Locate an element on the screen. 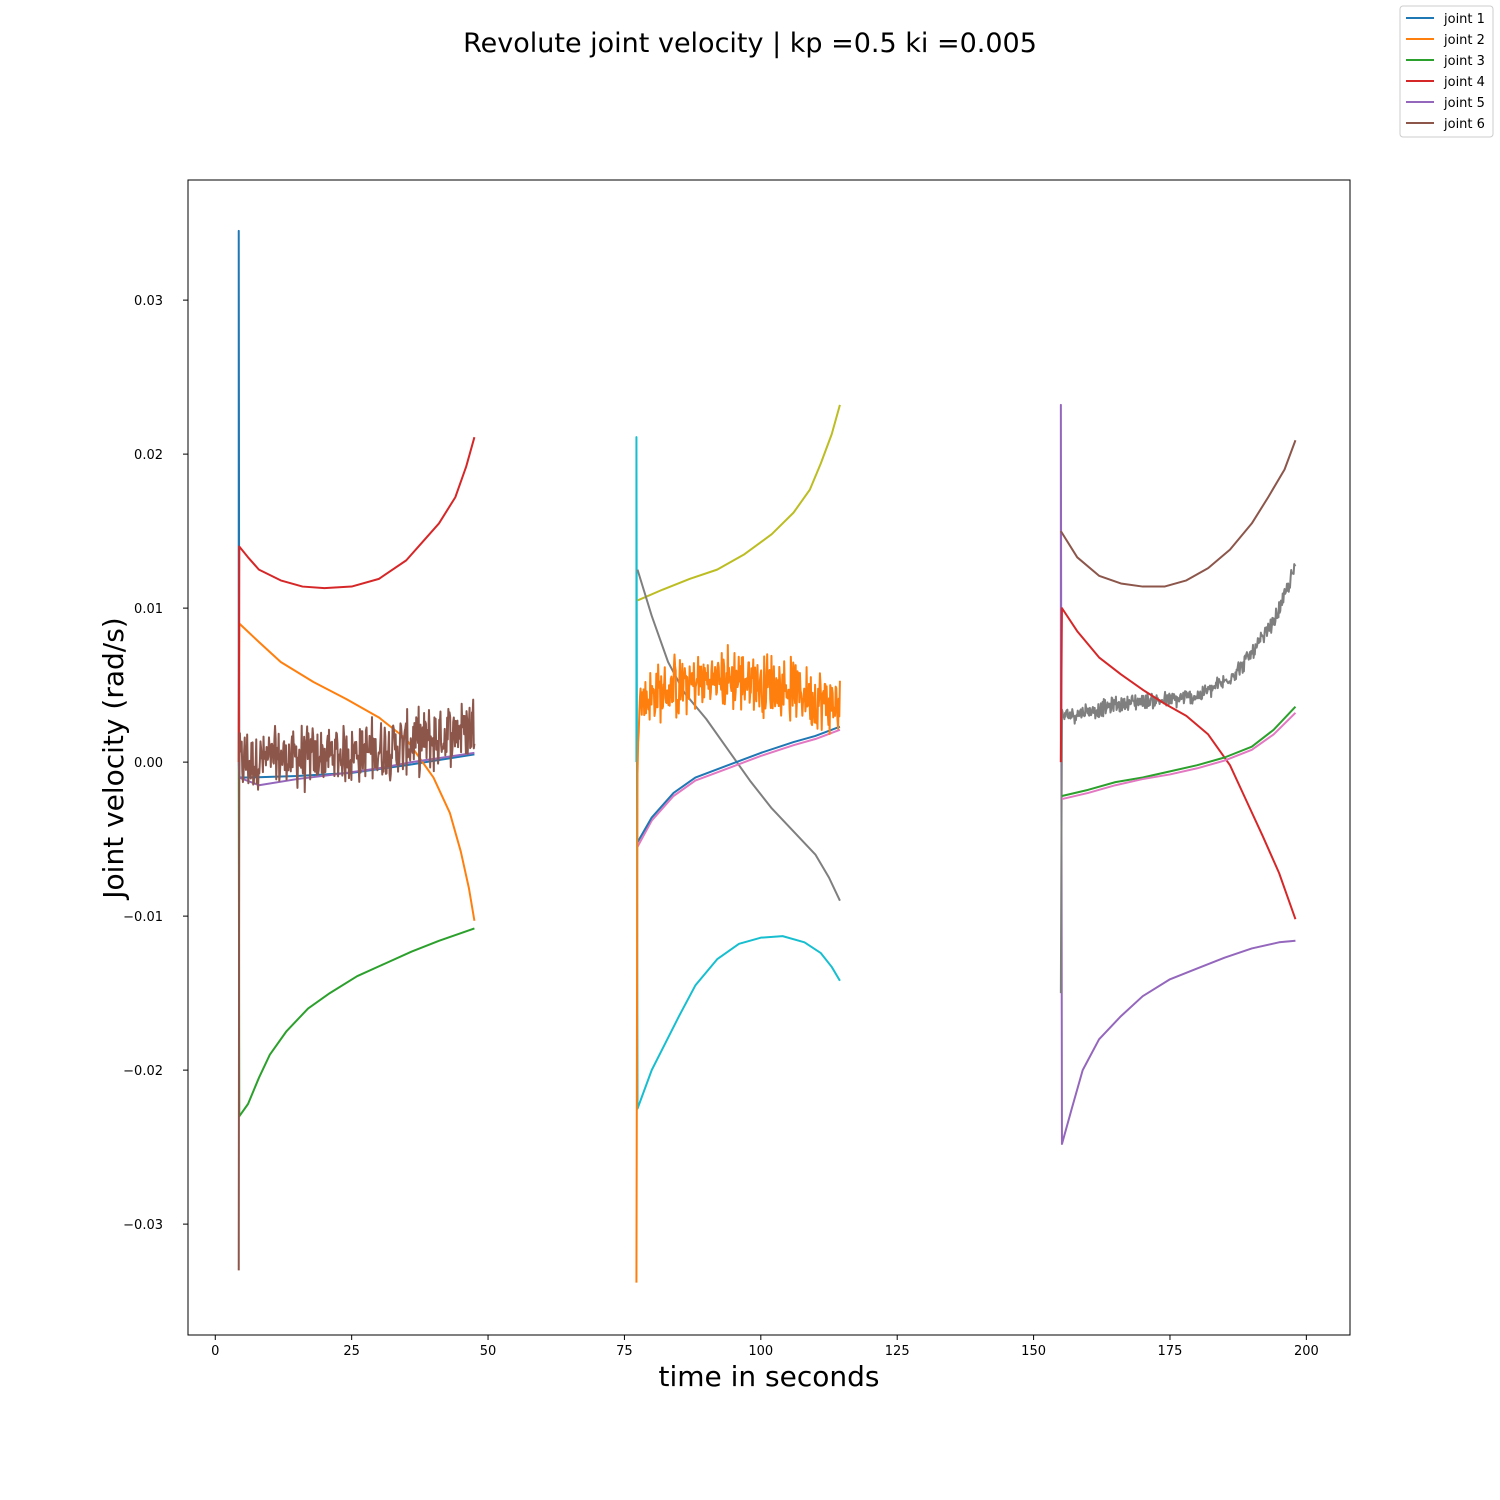 This screenshot has width=1500, height=1500. y-axis-ticks: −0.03 −0.02 −0.01 0.00 0.01 0.02 0.03 is located at coordinates (155, 763).